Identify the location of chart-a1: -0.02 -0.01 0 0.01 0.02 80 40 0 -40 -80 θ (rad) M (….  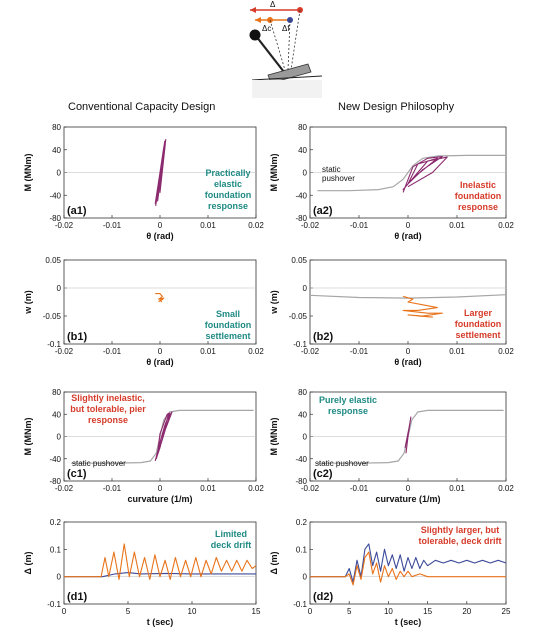
(143, 182).